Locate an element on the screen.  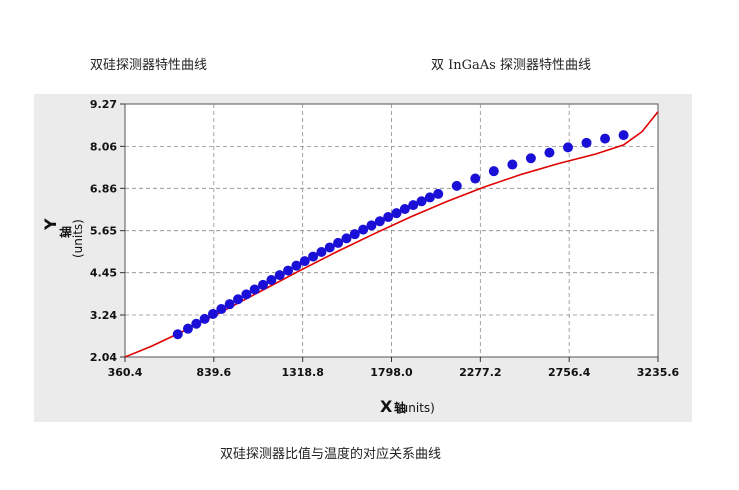
x-axis-title: X is located at coordinates (386, 406).